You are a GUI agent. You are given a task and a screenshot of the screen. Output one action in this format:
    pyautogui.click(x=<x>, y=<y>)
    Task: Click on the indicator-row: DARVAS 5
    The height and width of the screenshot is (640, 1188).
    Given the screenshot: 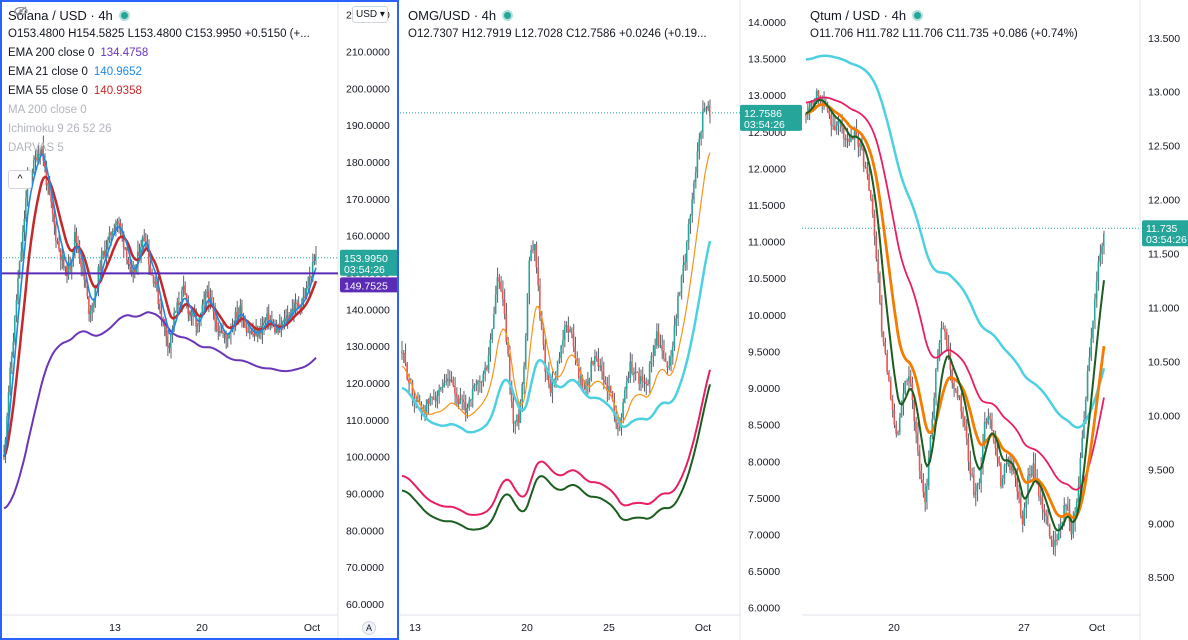 What is the action you would take?
    pyautogui.click(x=159, y=82)
    